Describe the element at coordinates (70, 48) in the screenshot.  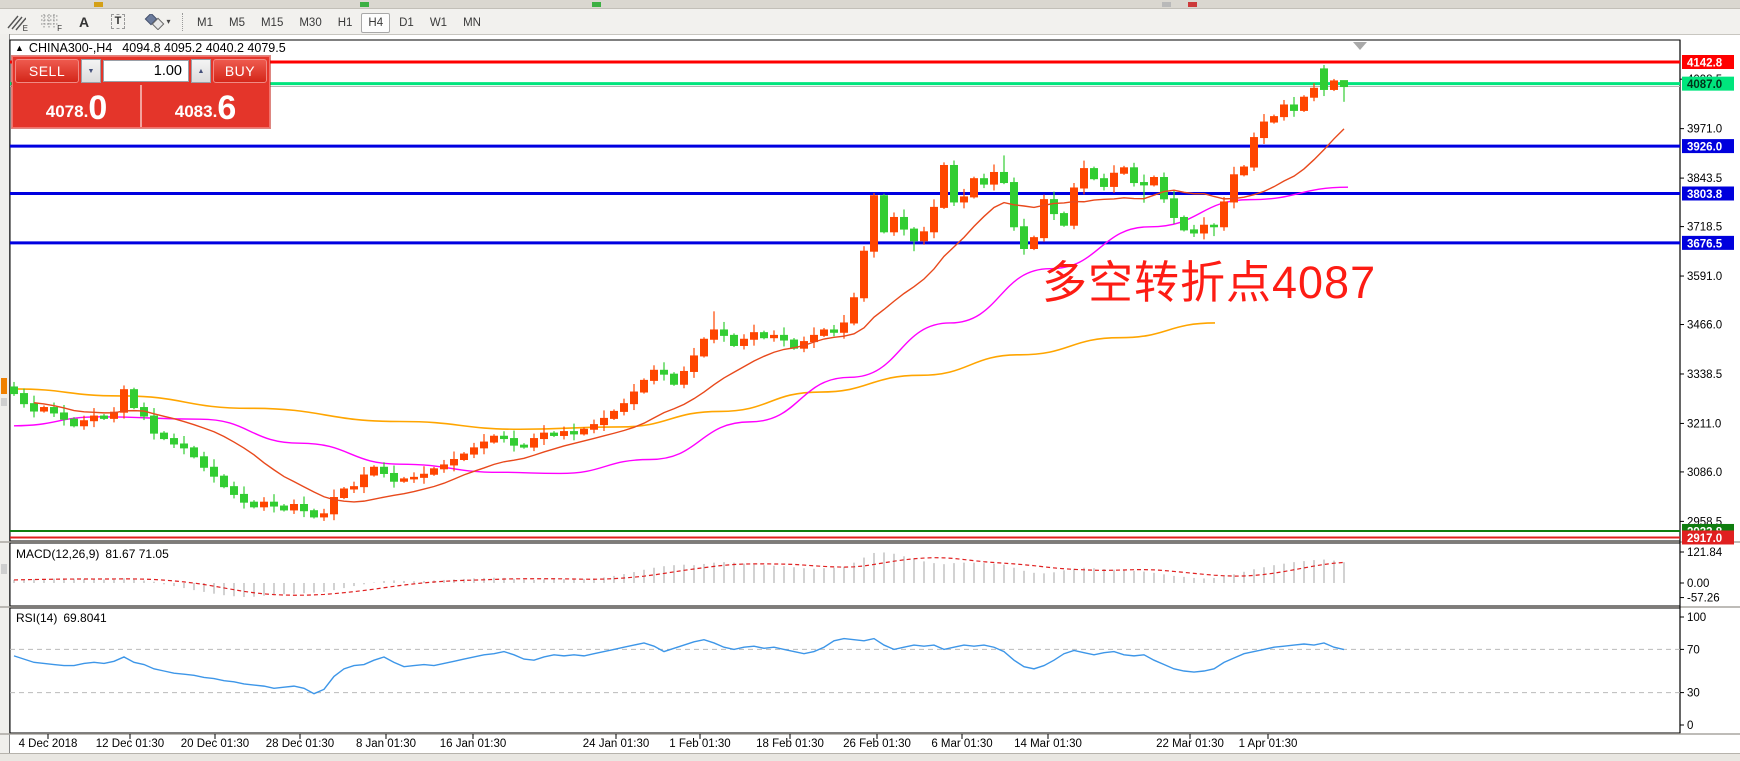
I see `symbol-label: CHINA300-,H4` at that location.